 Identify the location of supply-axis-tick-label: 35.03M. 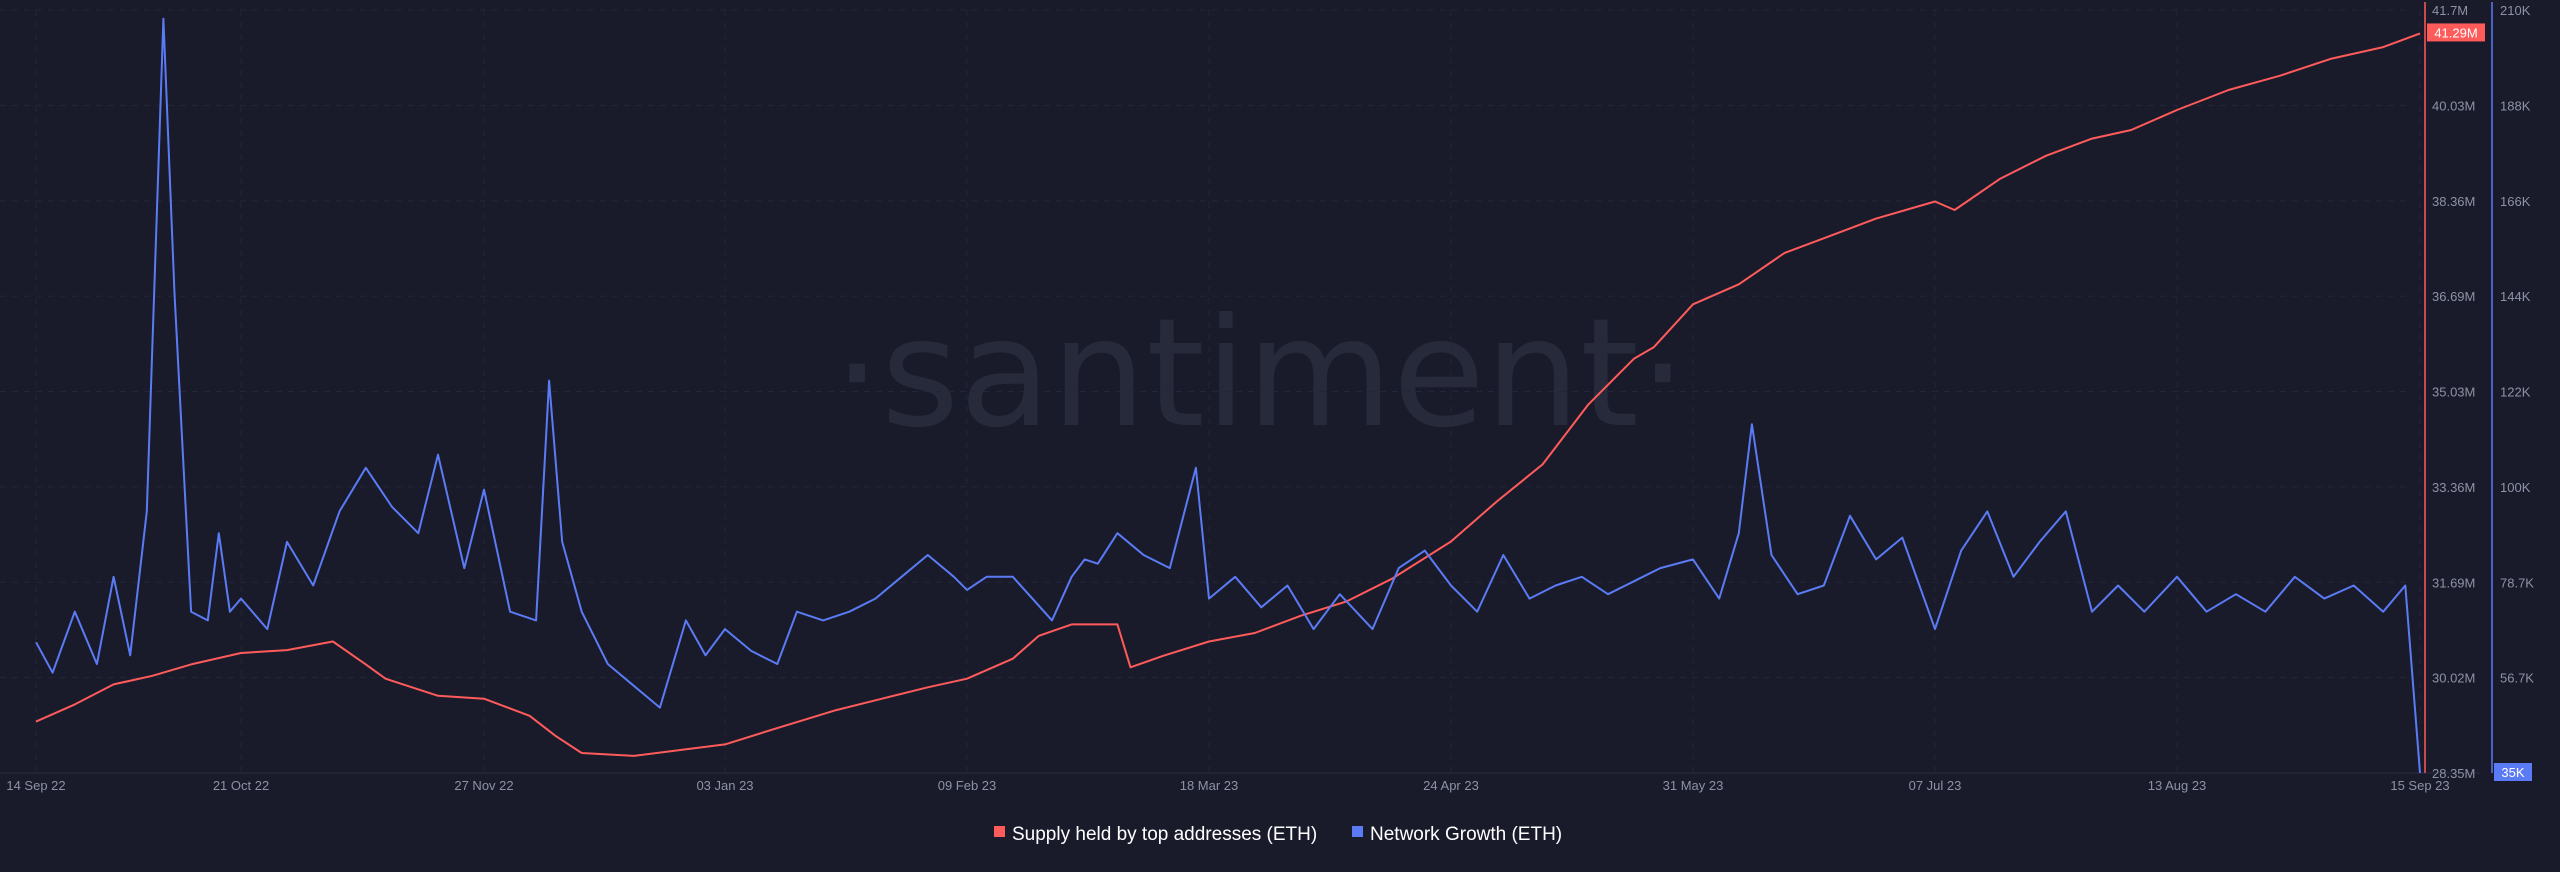
(2453, 392).